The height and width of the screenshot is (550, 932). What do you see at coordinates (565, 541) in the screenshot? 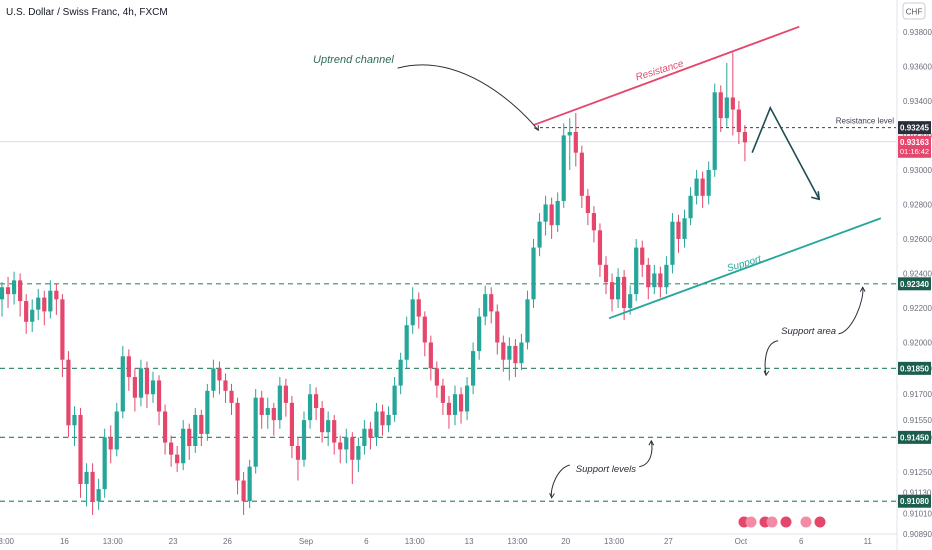
I see `time-tick-label: 20` at bounding box center [565, 541].